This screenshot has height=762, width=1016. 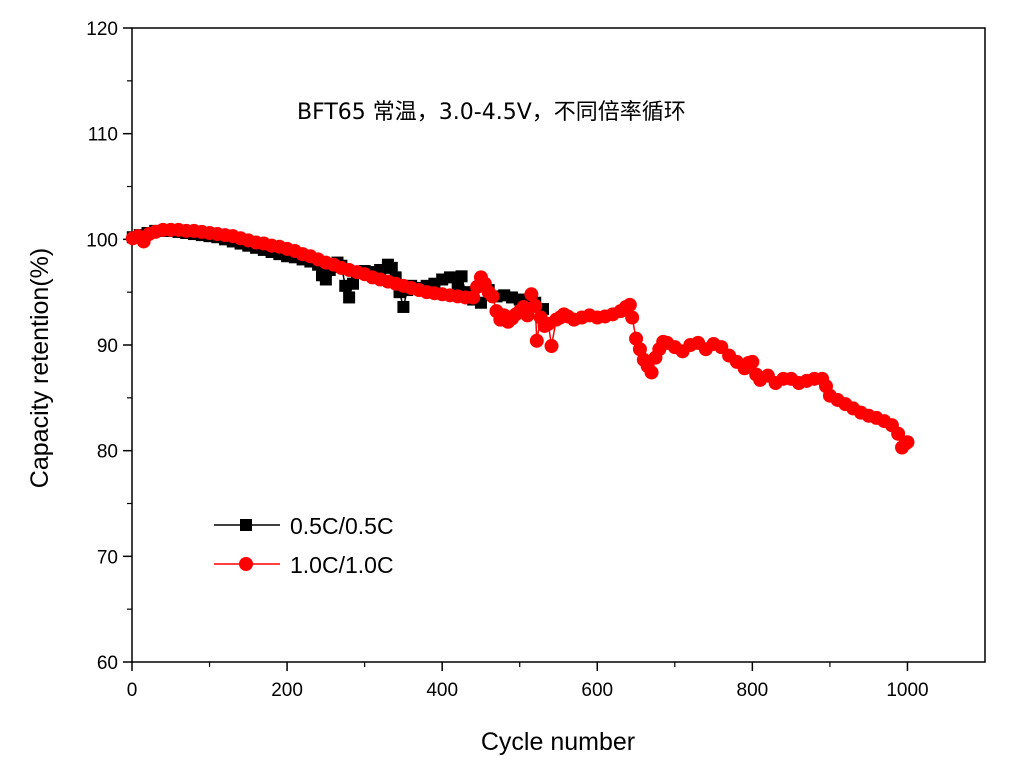 What do you see at coordinates (107, 663) in the screenshot?
I see `y-tick-label: 60` at bounding box center [107, 663].